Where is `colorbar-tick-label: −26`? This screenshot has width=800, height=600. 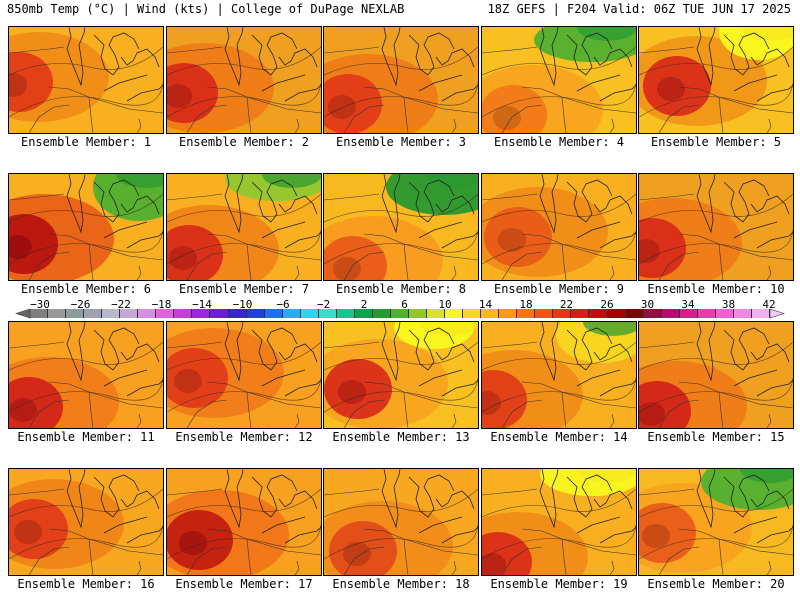 colorbar-tick-label: −26 is located at coordinates (80, 304).